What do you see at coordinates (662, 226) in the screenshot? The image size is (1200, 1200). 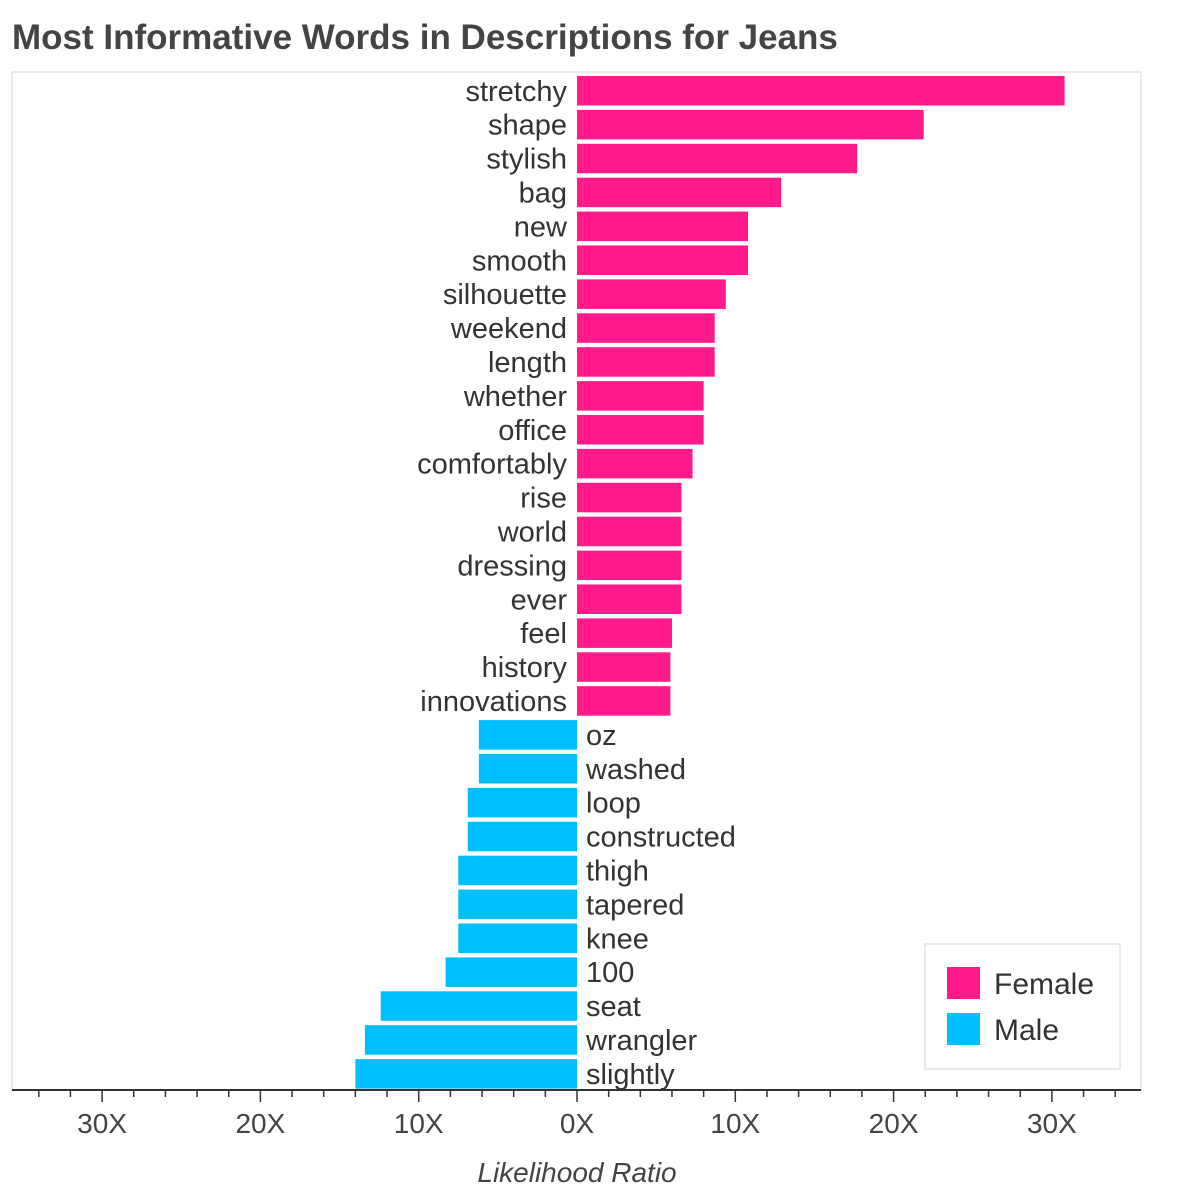 I see `bar-female-new` at bounding box center [662, 226].